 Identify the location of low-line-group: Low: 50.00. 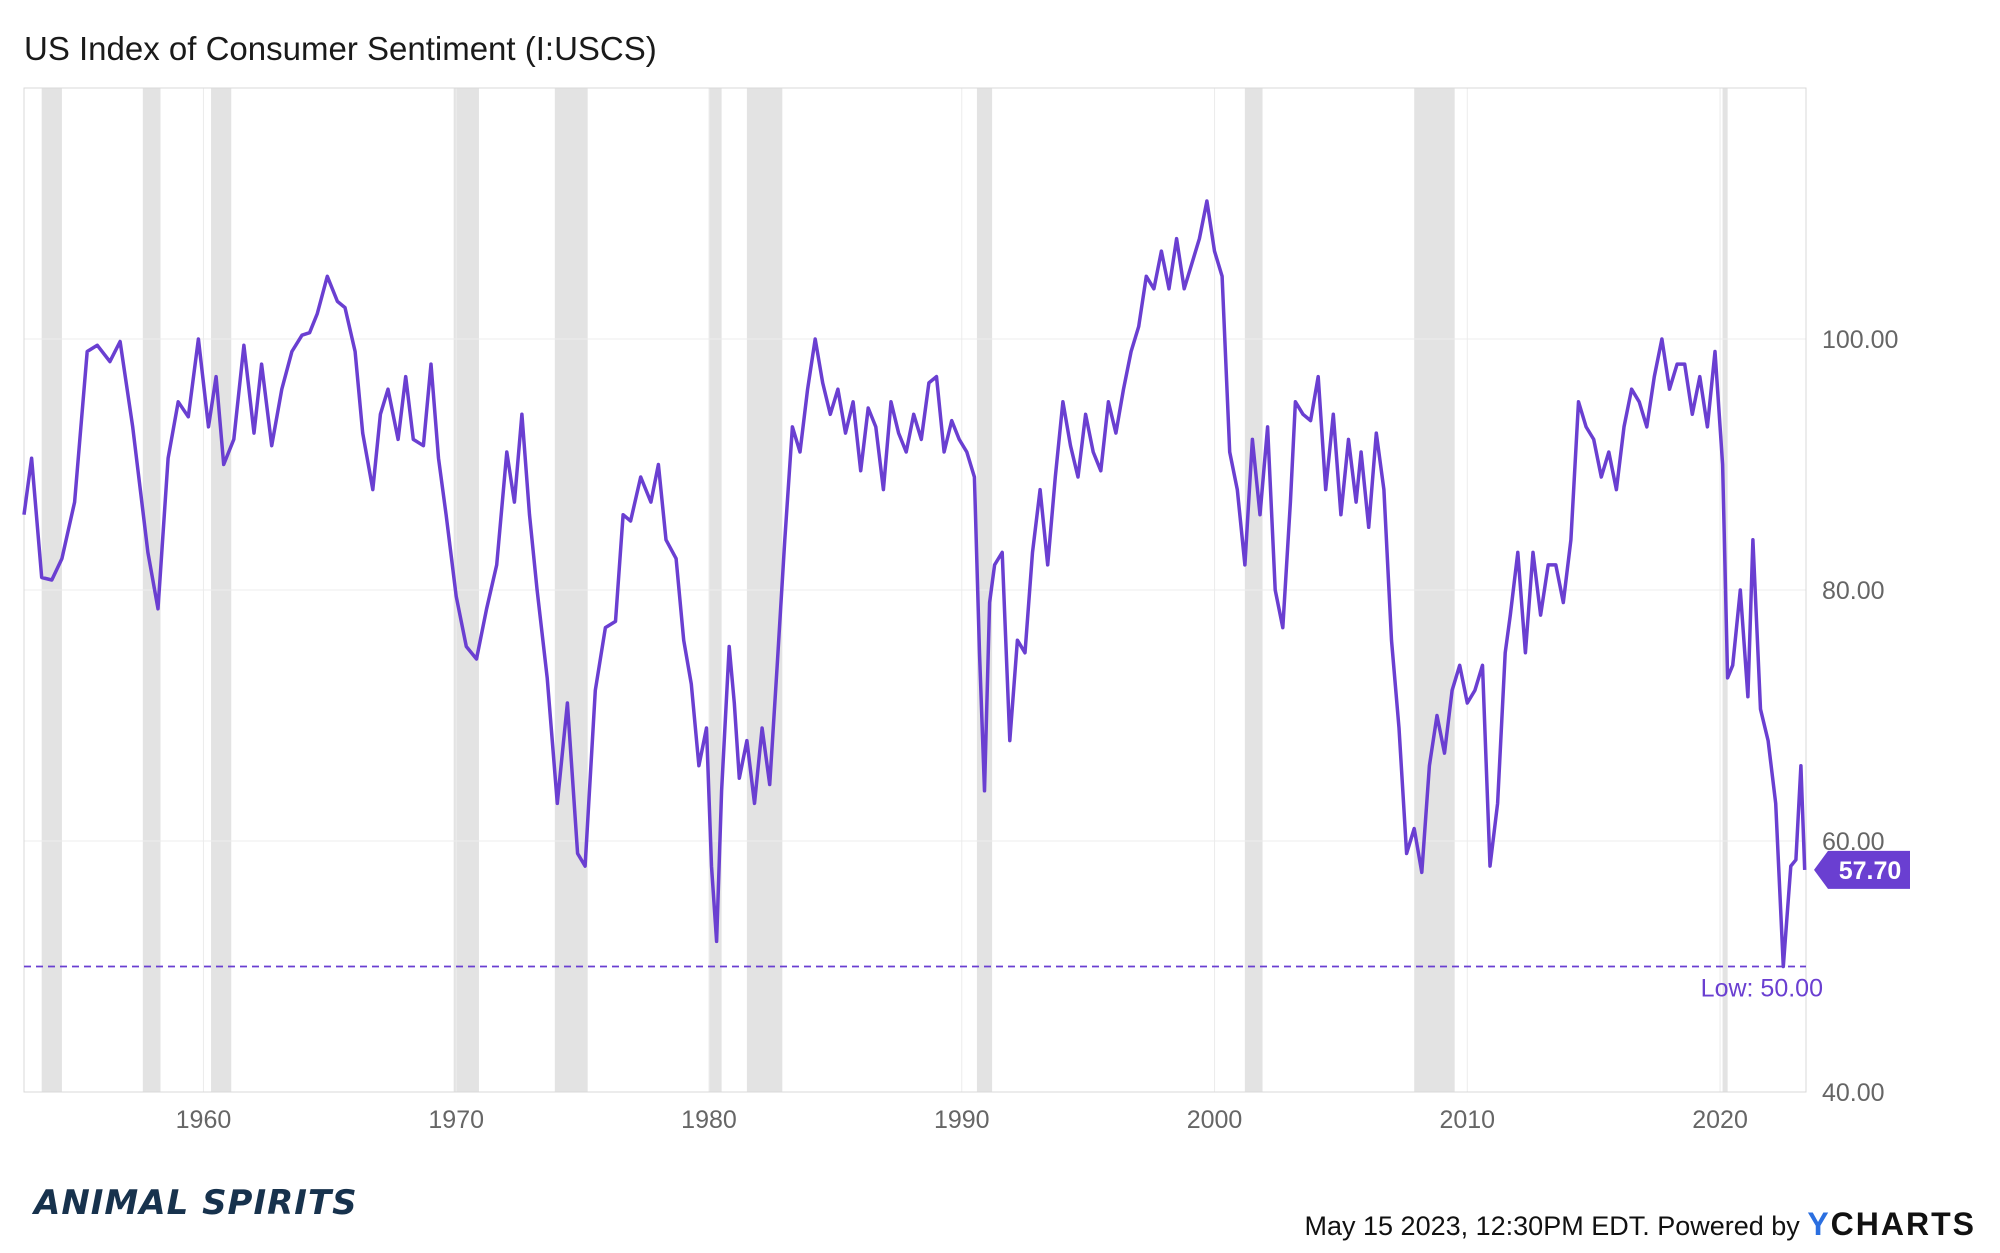
(923, 984).